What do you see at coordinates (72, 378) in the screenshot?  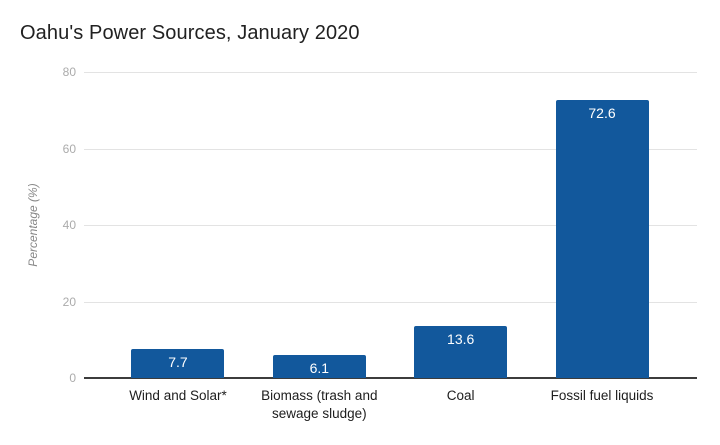 I see `y-tick-label-0: 0` at bounding box center [72, 378].